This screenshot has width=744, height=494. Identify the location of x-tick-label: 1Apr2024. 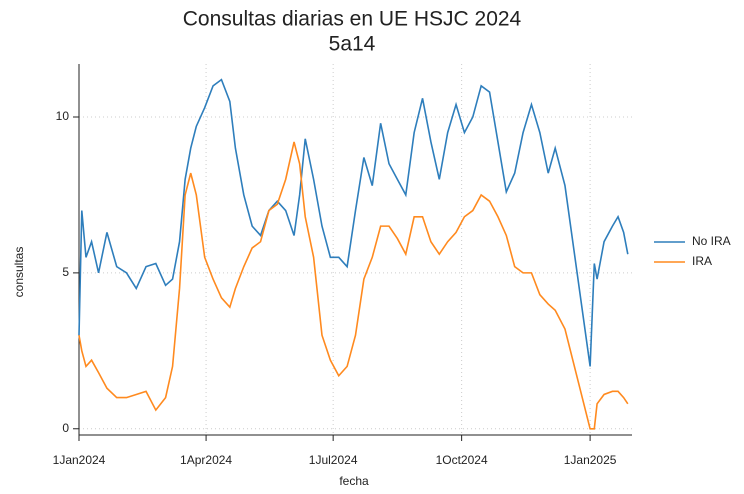
(206, 460).